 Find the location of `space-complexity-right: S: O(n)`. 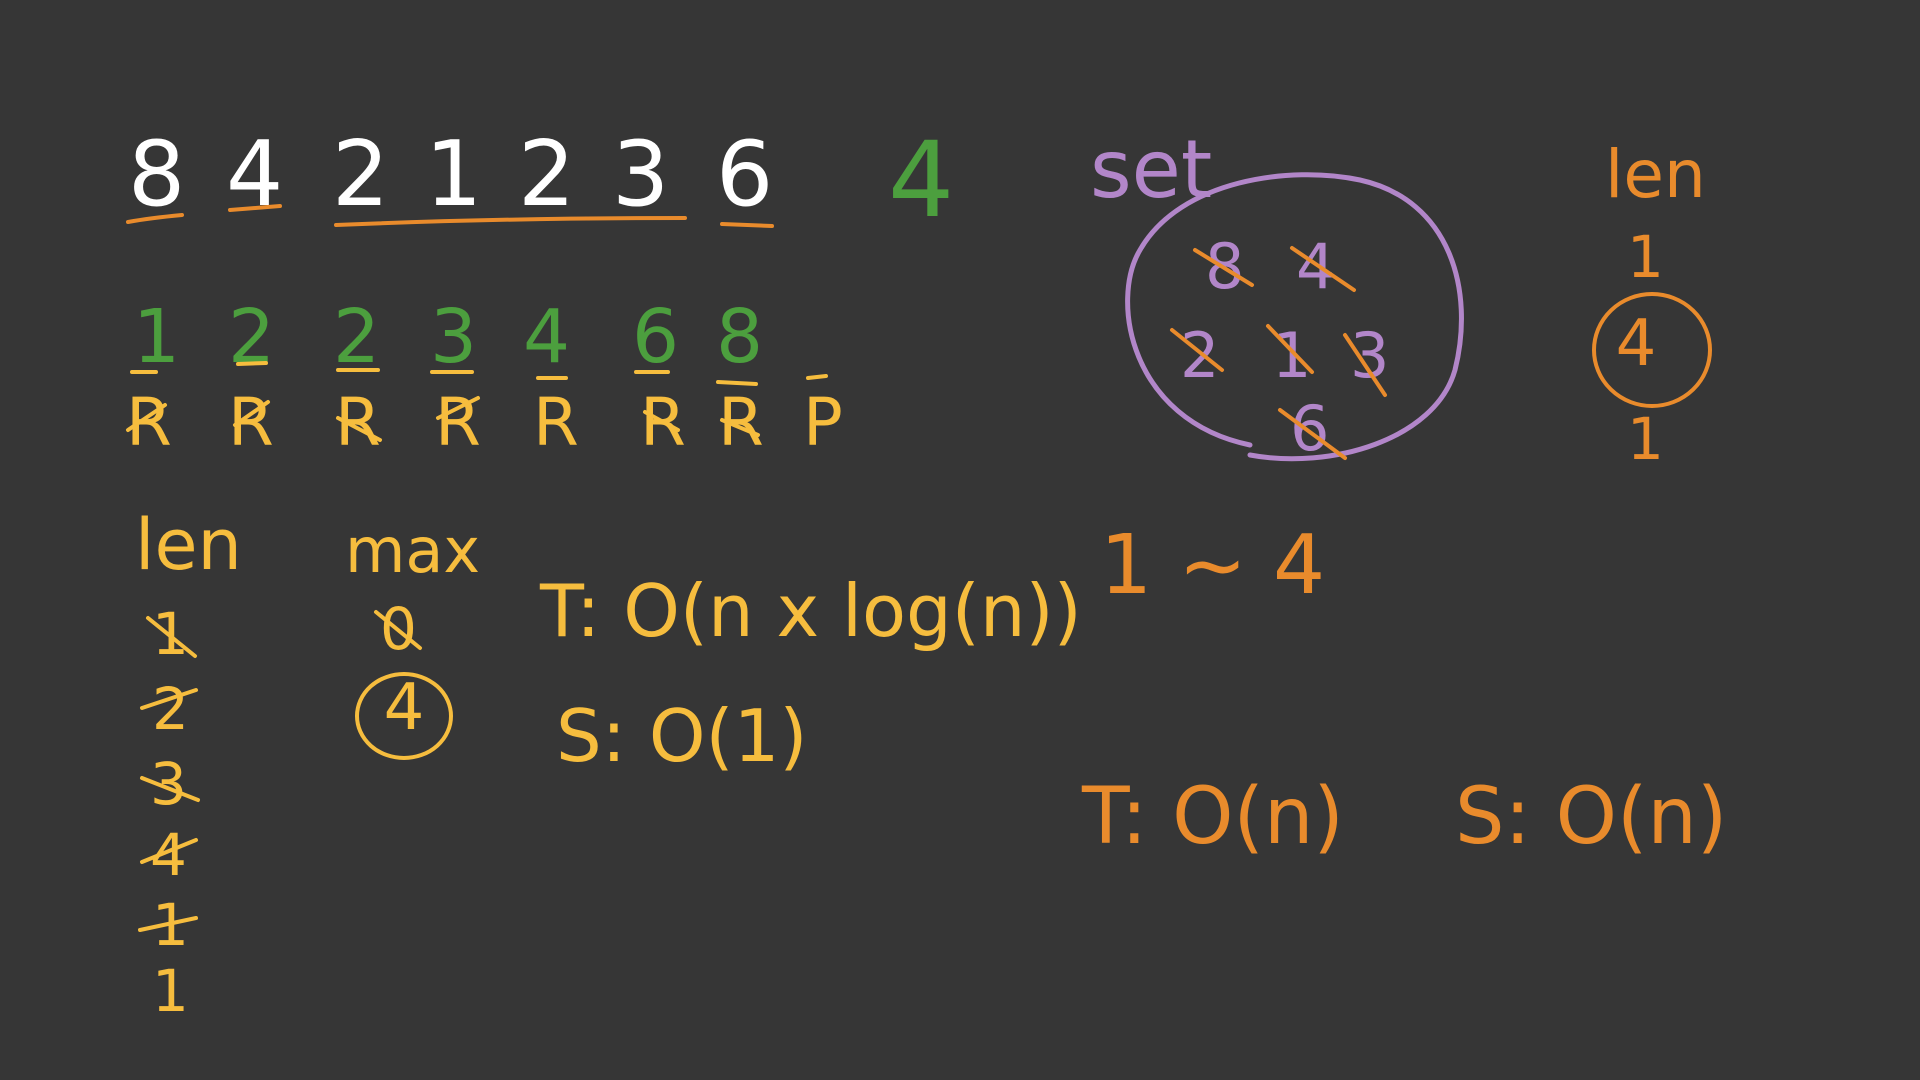

space-complexity-right: S: O(n) is located at coordinates (1591, 817).